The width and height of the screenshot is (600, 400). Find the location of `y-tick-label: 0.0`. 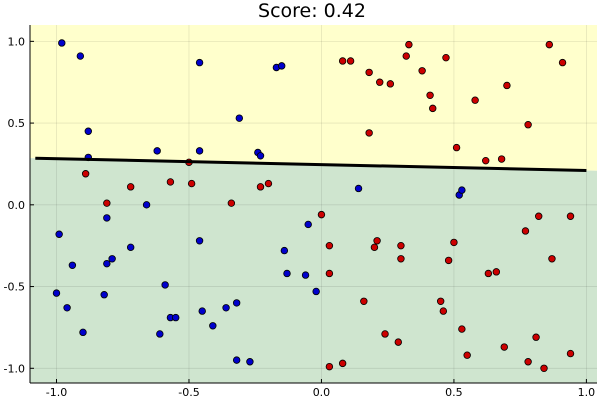

y-tick-label: 0.0 is located at coordinates (17, 205).